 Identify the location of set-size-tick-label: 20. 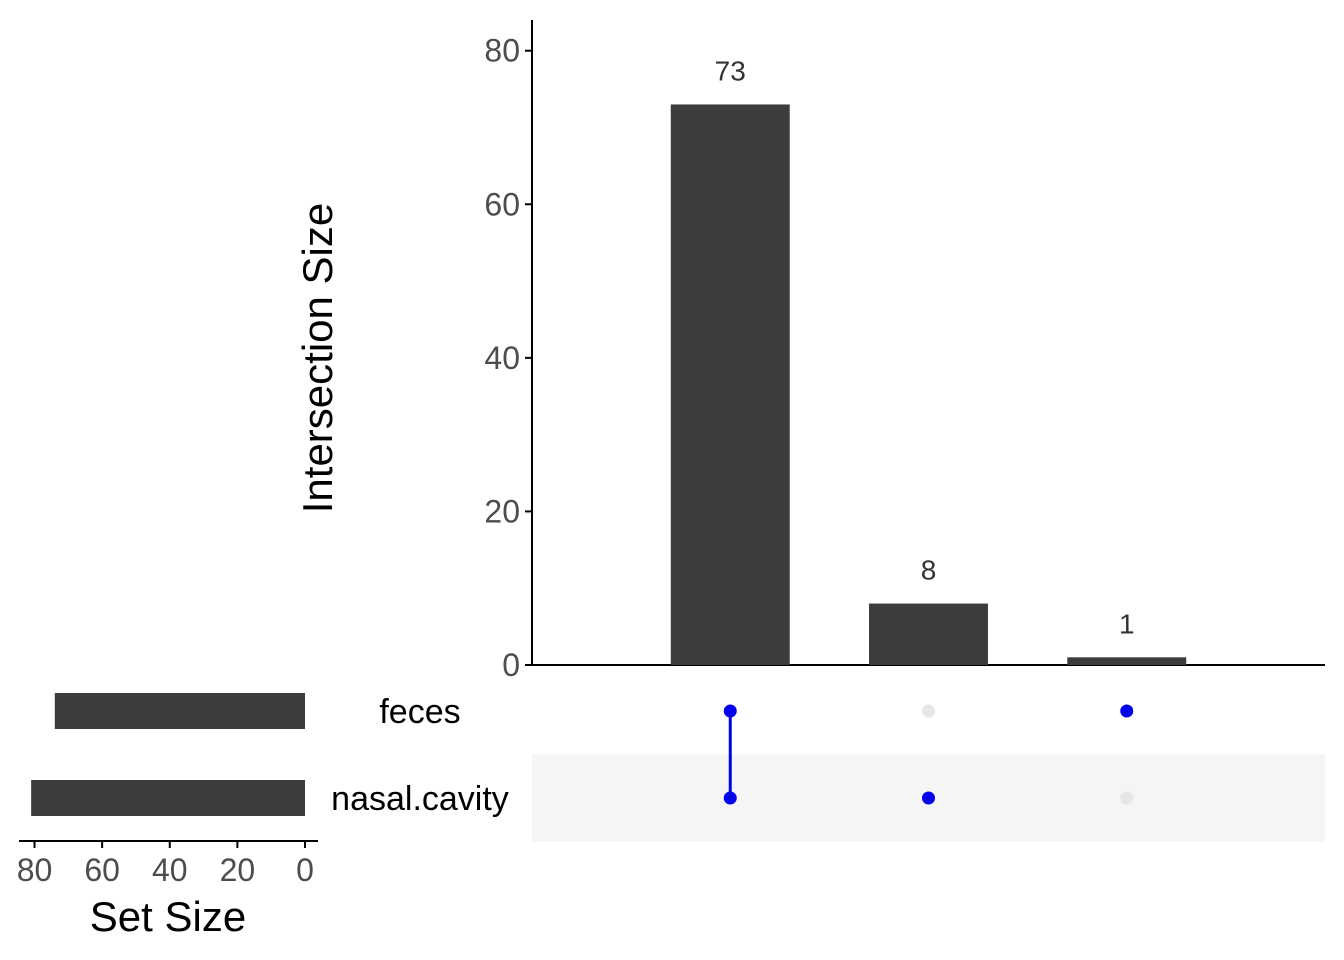
(238, 870).